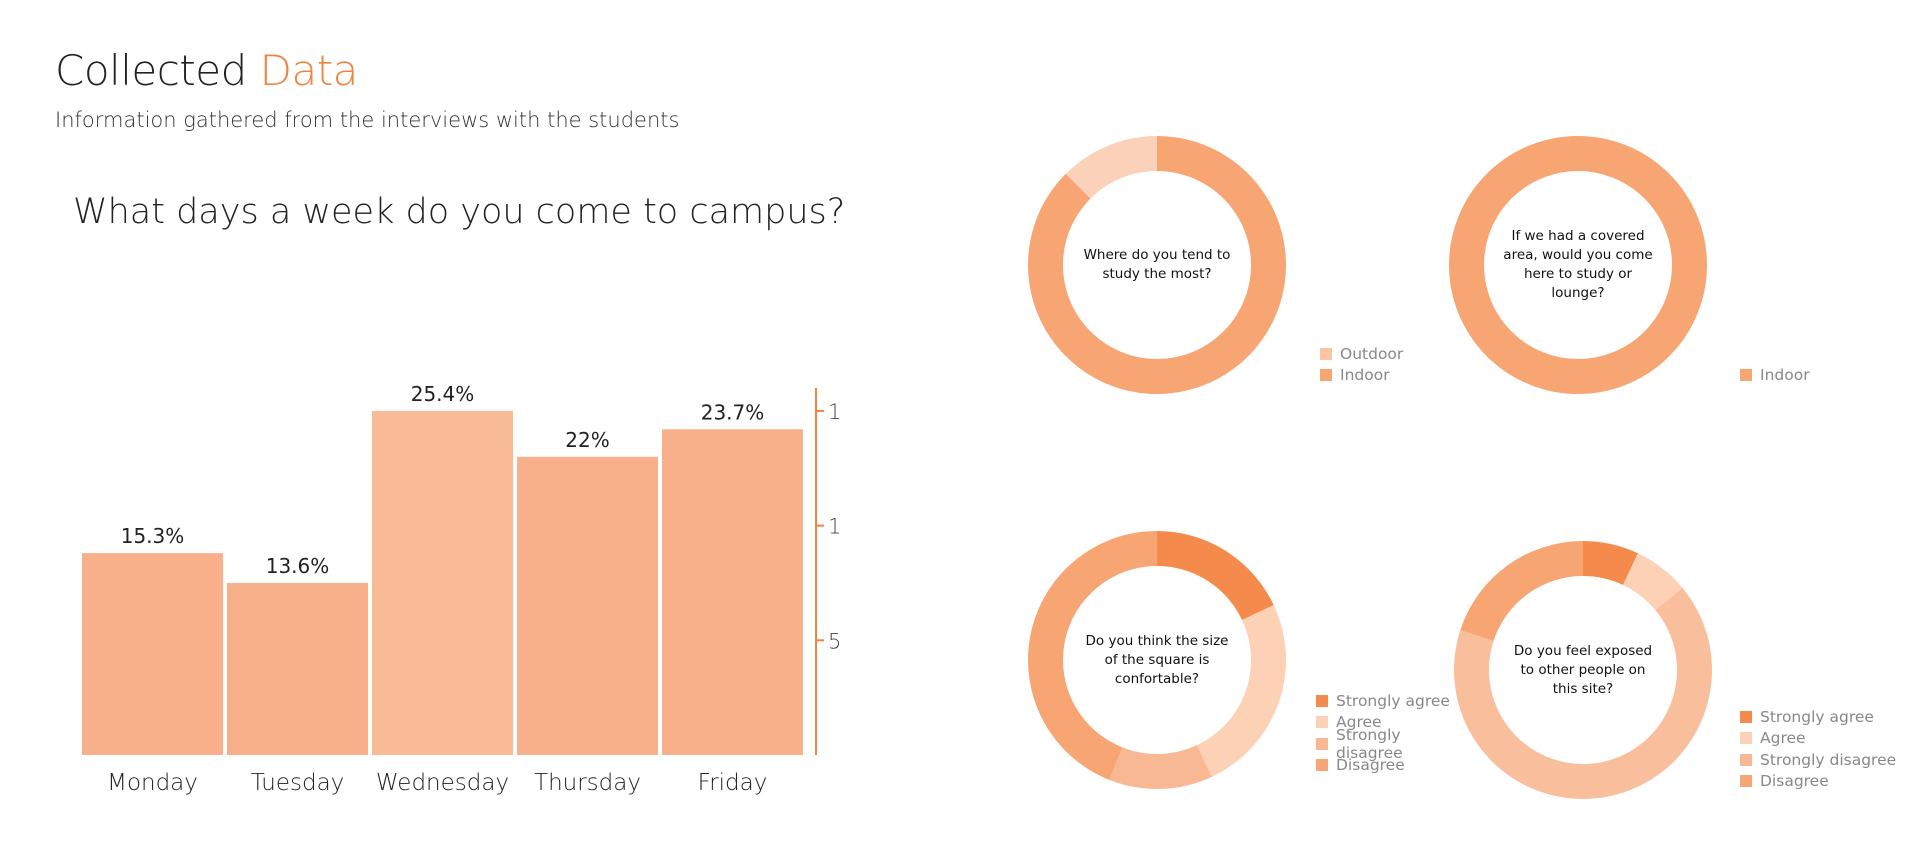 Image resolution: width=1920 pixels, height=853 pixels. I want to click on category-label: Monday, so click(152, 783).